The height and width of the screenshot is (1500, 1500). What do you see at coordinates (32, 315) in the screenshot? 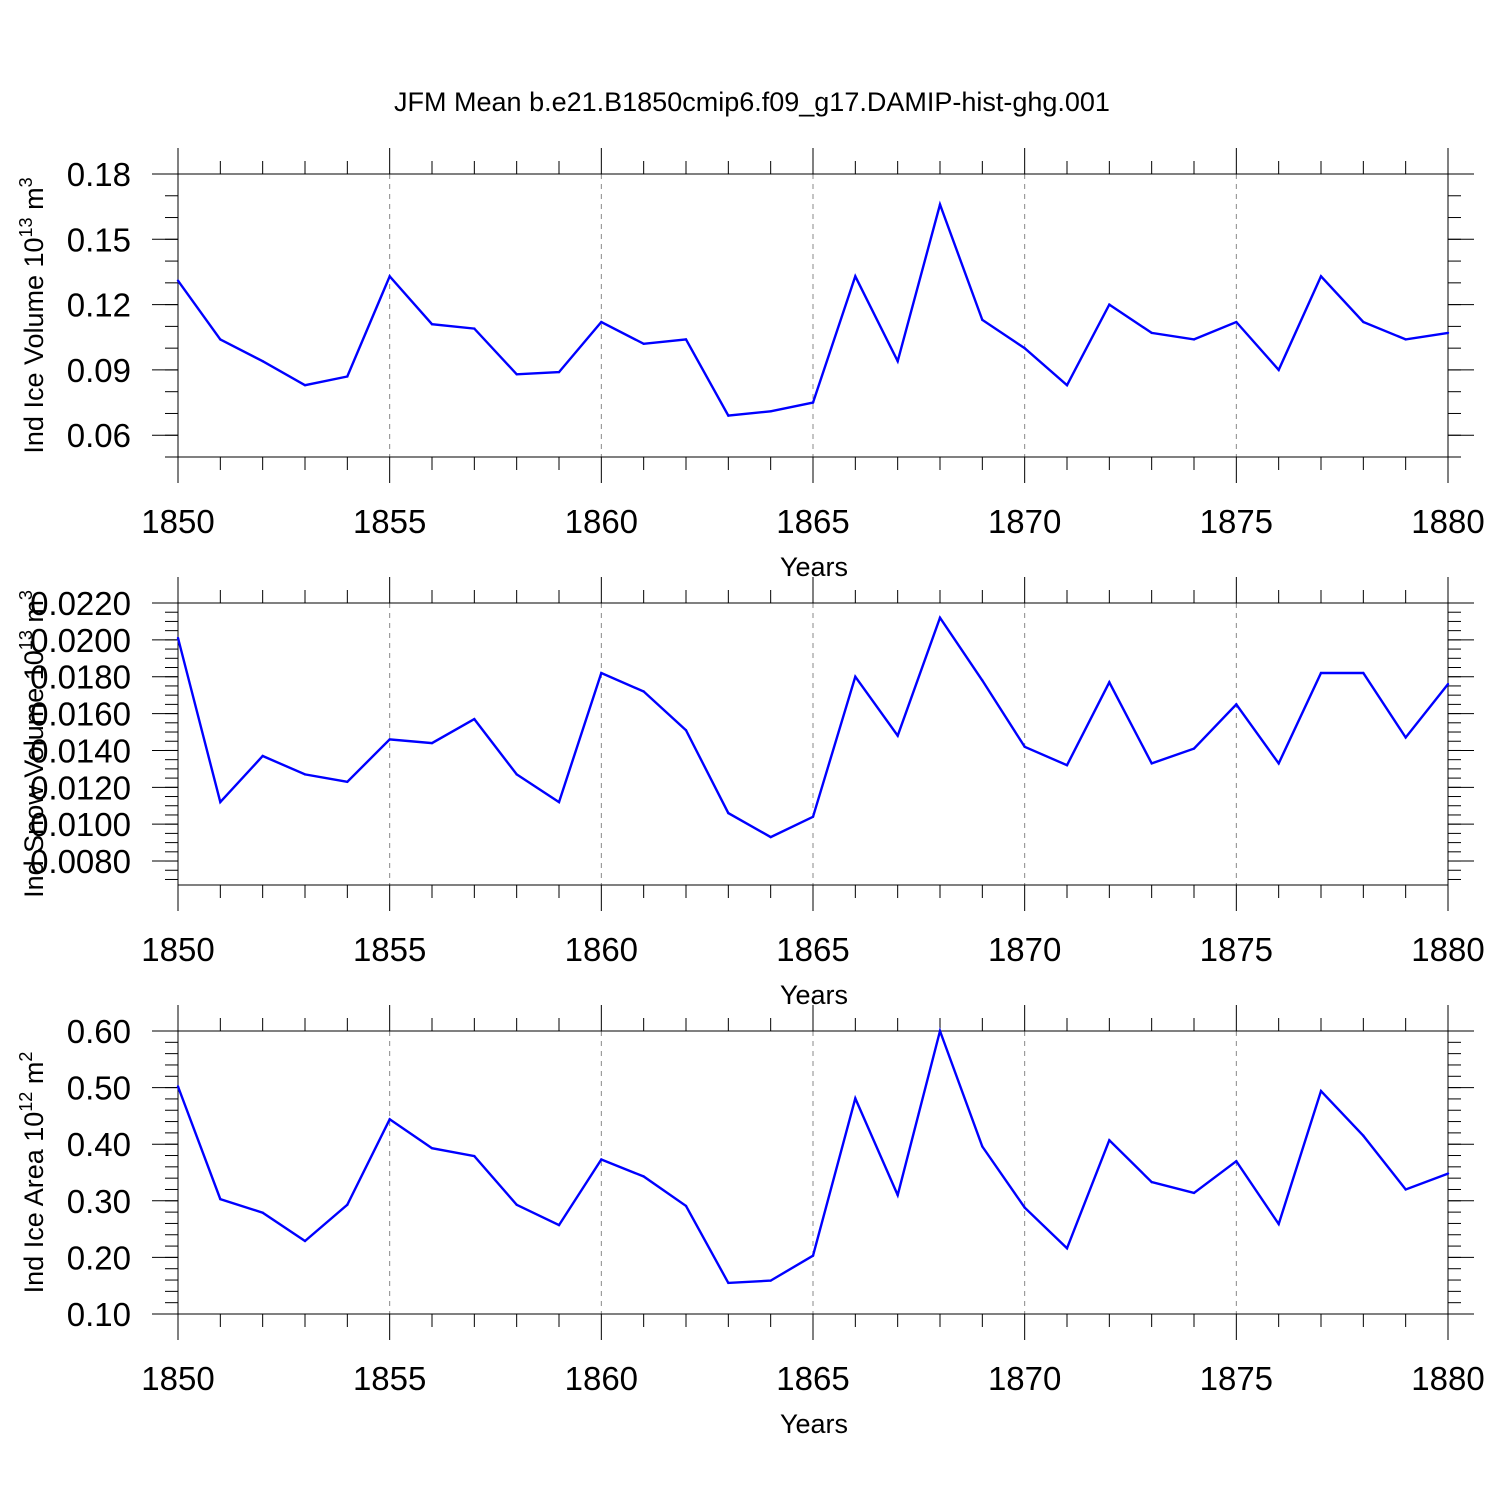
I see `y-axis-label: Ind Ice Volume 1013 m3` at bounding box center [32, 315].